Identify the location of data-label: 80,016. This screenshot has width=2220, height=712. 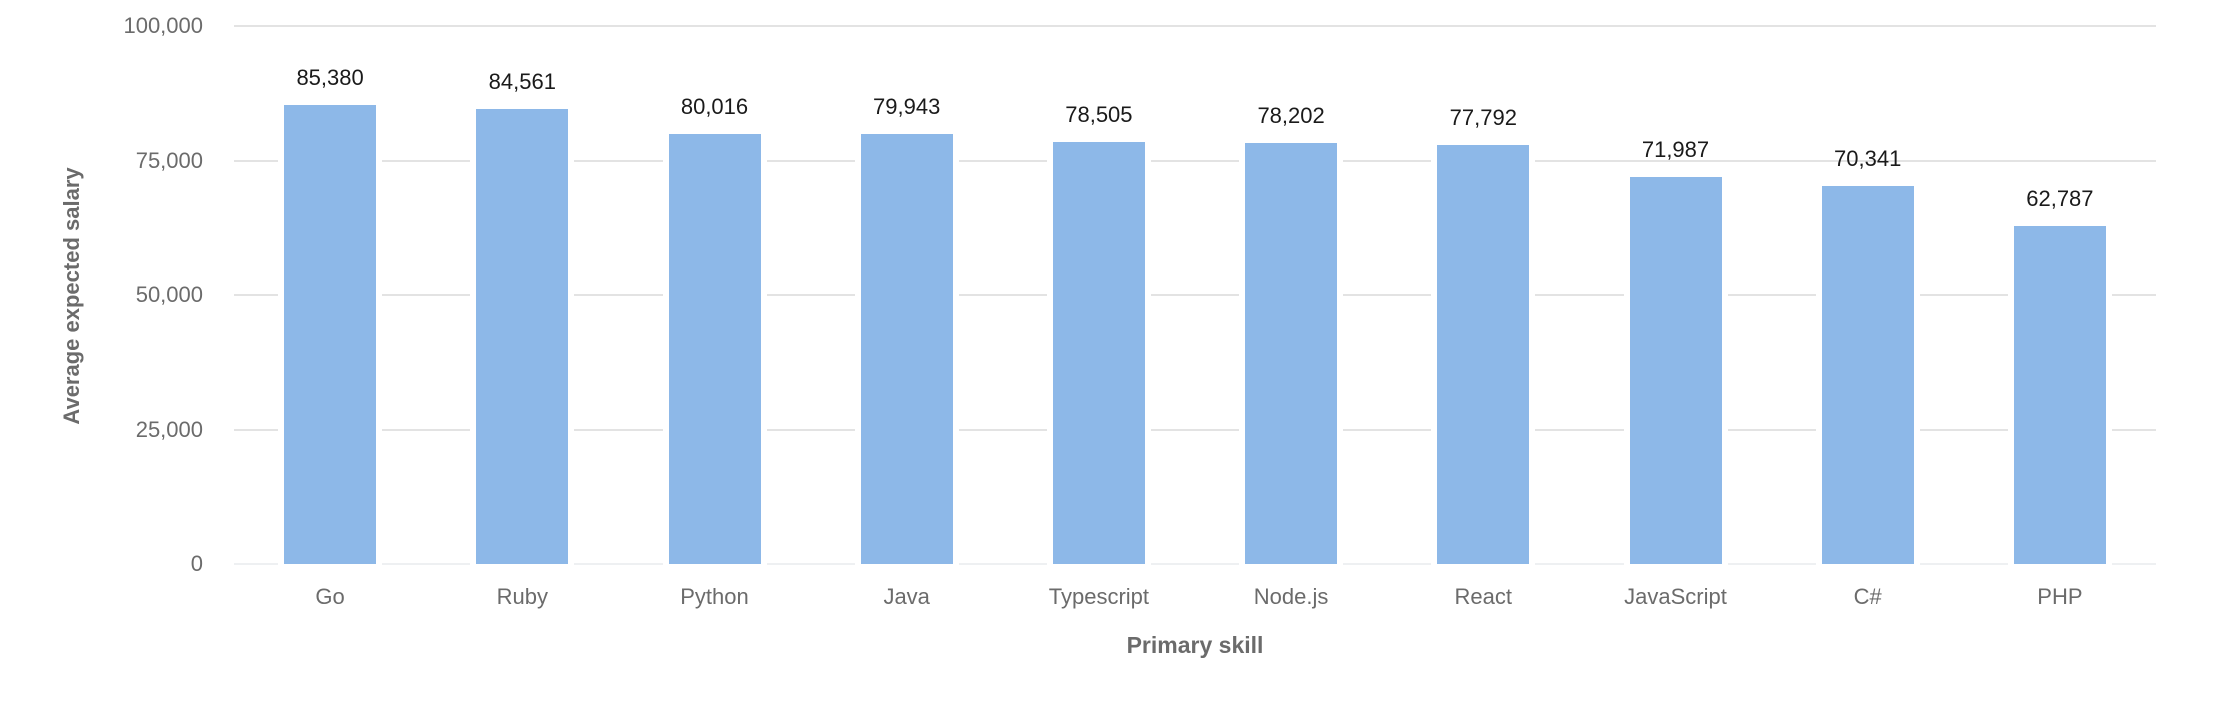
(714, 106).